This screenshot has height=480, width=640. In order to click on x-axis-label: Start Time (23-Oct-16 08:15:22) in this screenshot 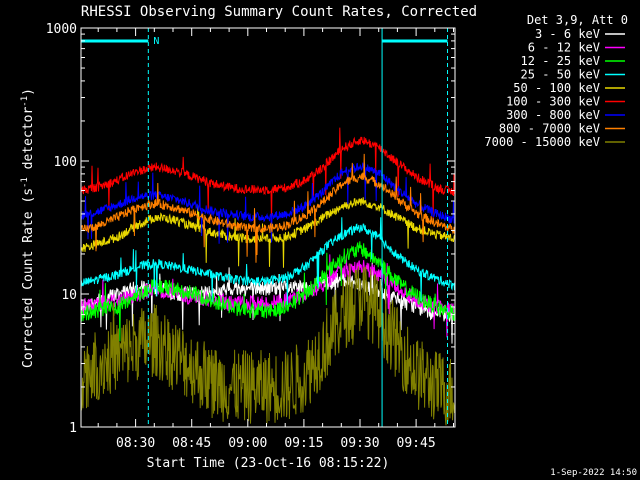, I will do `click(268, 463)`.